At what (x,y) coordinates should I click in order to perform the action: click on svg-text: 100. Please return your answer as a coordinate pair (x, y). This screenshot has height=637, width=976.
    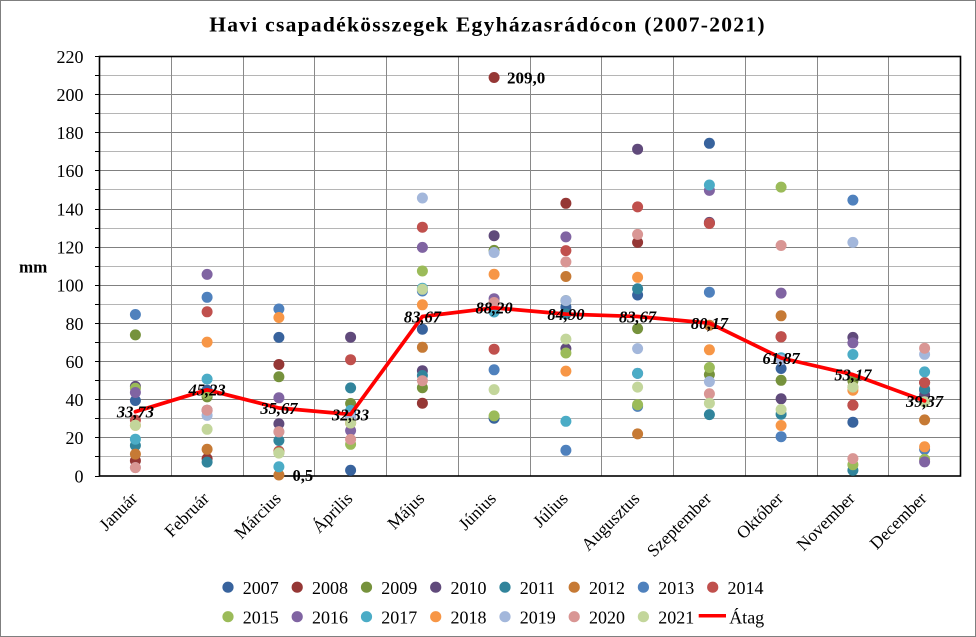
    Looking at the image, I should click on (70, 286).